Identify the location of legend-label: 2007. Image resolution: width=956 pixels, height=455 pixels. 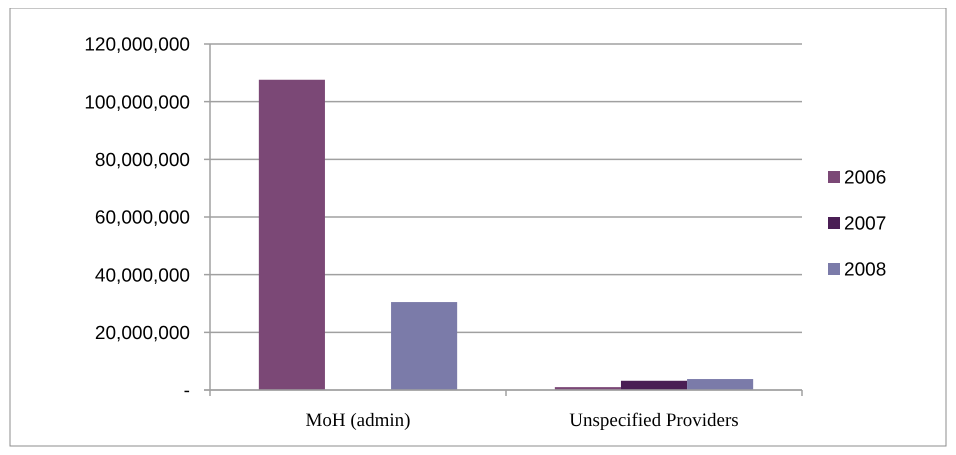
(865, 224).